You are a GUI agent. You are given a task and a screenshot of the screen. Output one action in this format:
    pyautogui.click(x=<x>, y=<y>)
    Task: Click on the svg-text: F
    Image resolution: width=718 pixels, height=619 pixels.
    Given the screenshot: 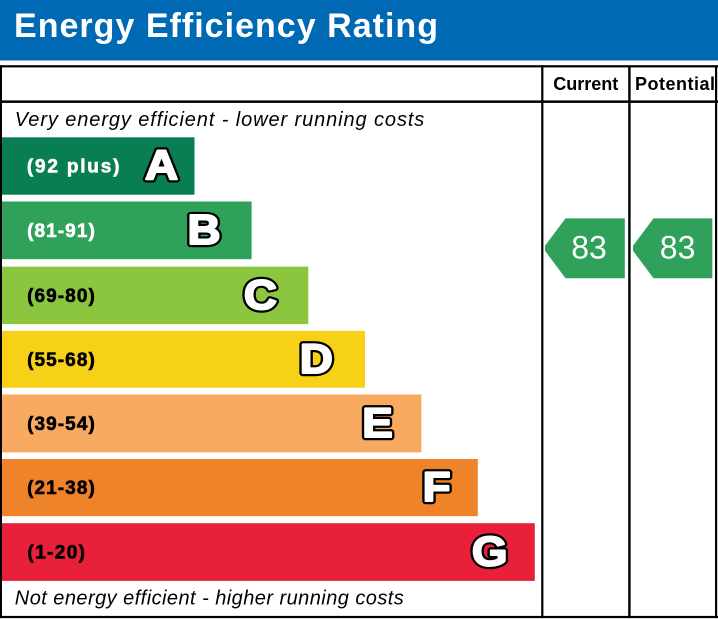 What is the action you would take?
    pyautogui.click(x=437, y=487)
    